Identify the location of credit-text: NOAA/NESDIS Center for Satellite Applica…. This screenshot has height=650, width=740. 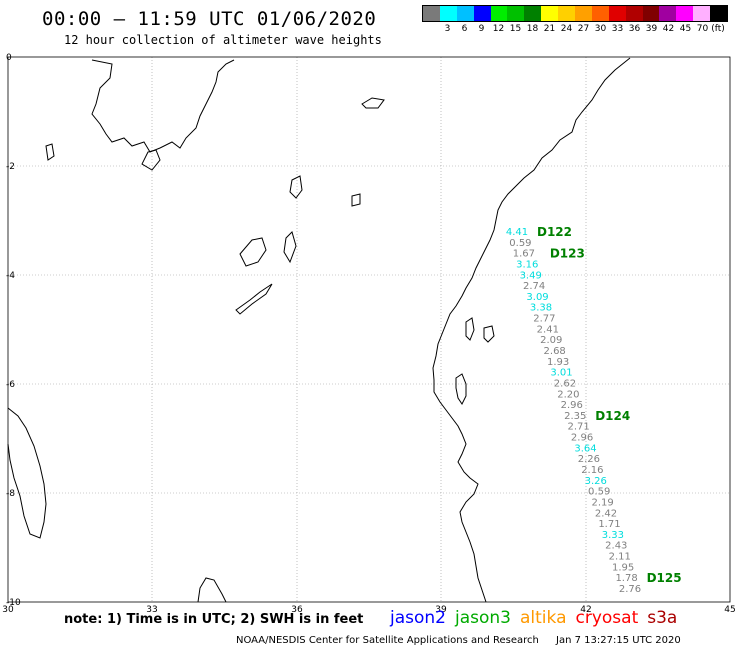
(387, 640).